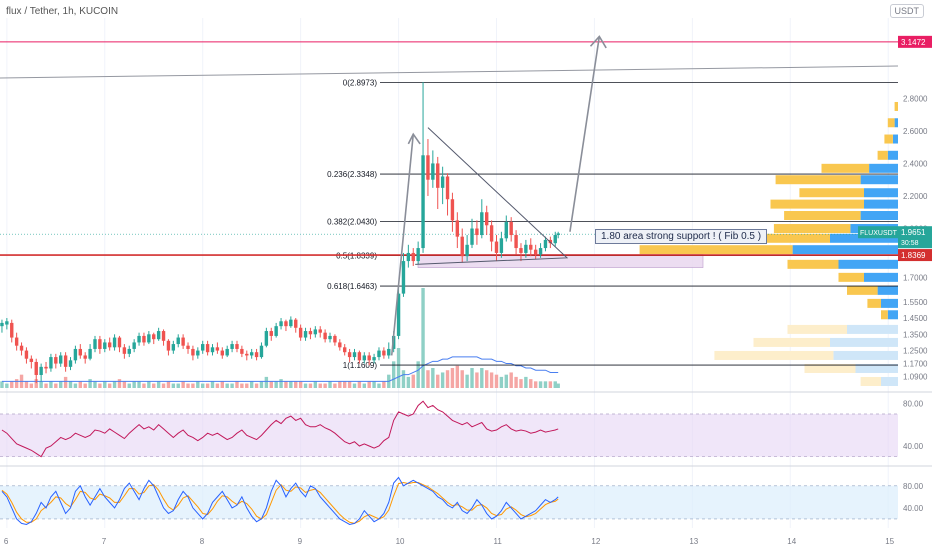 The height and width of the screenshot is (550, 932). Describe the element at coordinates (280, 369) in the screenshot. I see `volume-ma-line` at that location.